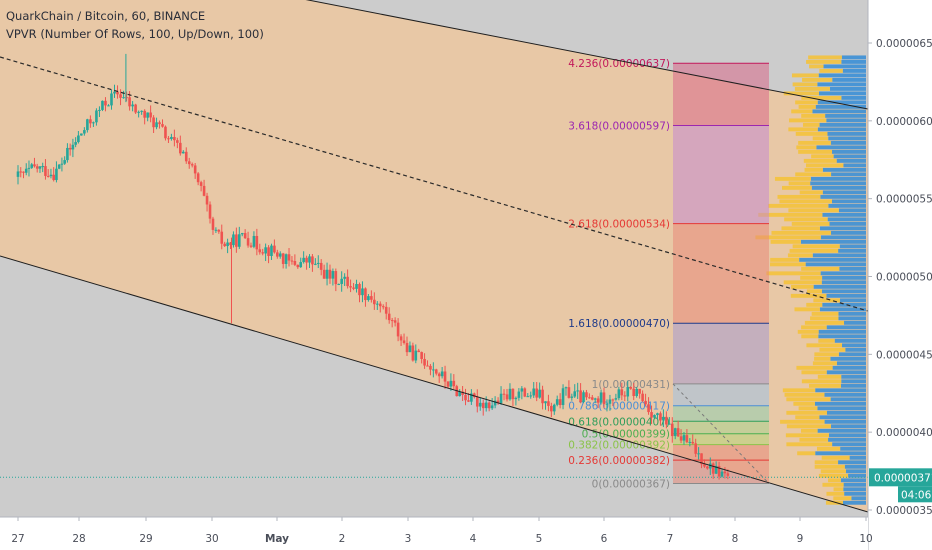 This screenshot has width=932, height=550. I want to click on symbol-title: QuarkChain / Bitcoin, 60, BINANCE, so click(106, 16).